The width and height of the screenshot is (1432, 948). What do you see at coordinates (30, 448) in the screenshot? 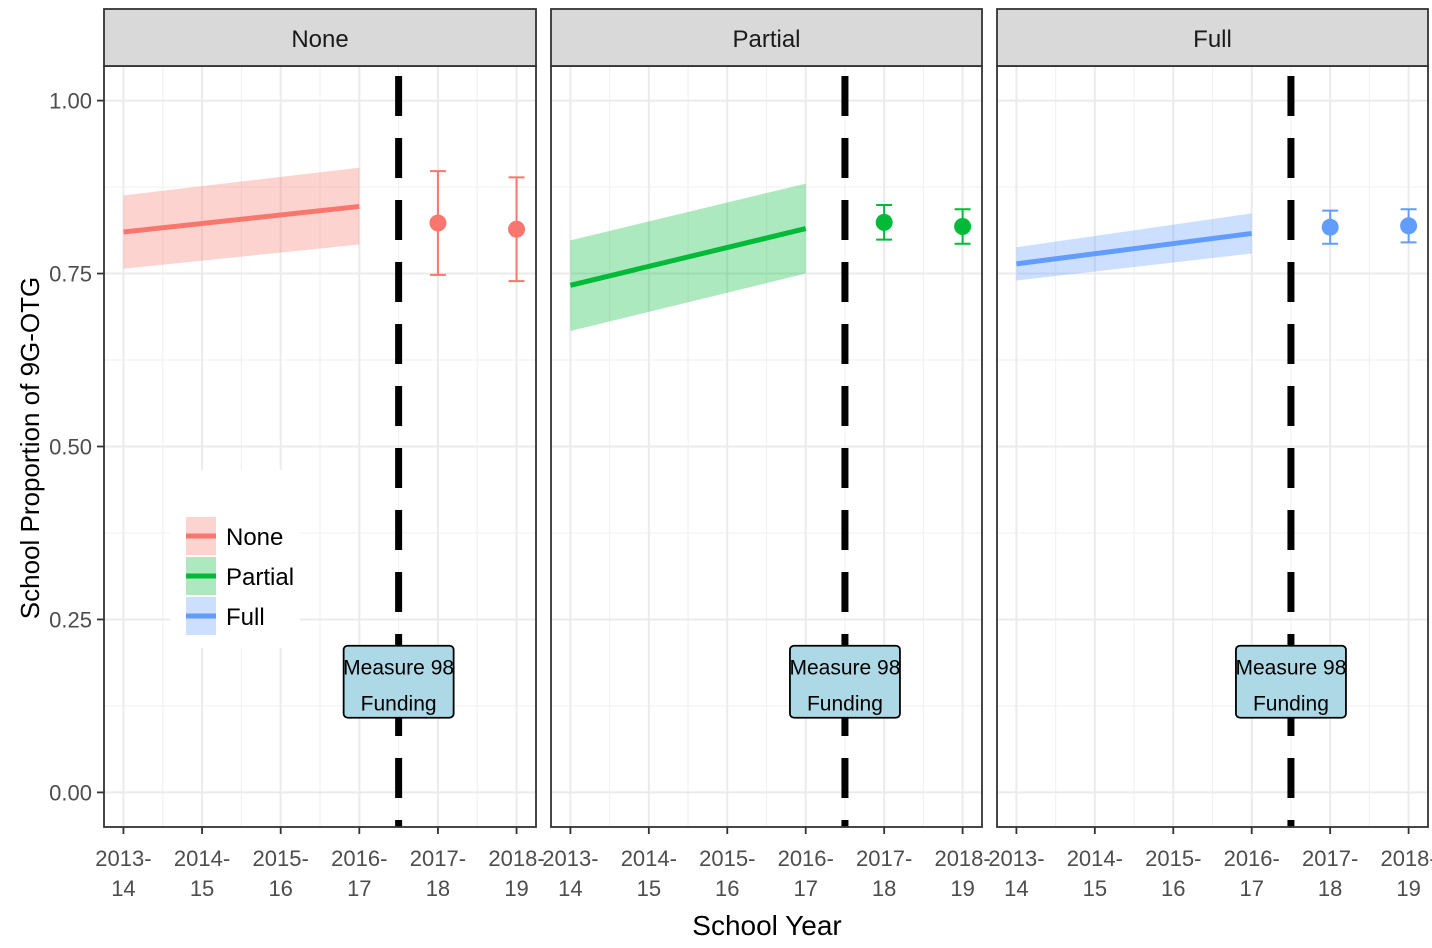
I see `y-axis-title: School Proportion of 9G-OTG` at bounding box center [30, 448].